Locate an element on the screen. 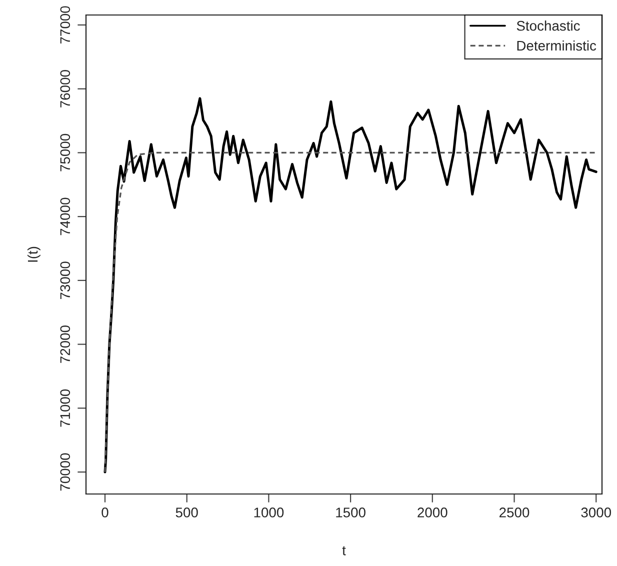 This screenshot has height=566, width=617. x-tick-label: 1000 is located at coordinates (269, 513).